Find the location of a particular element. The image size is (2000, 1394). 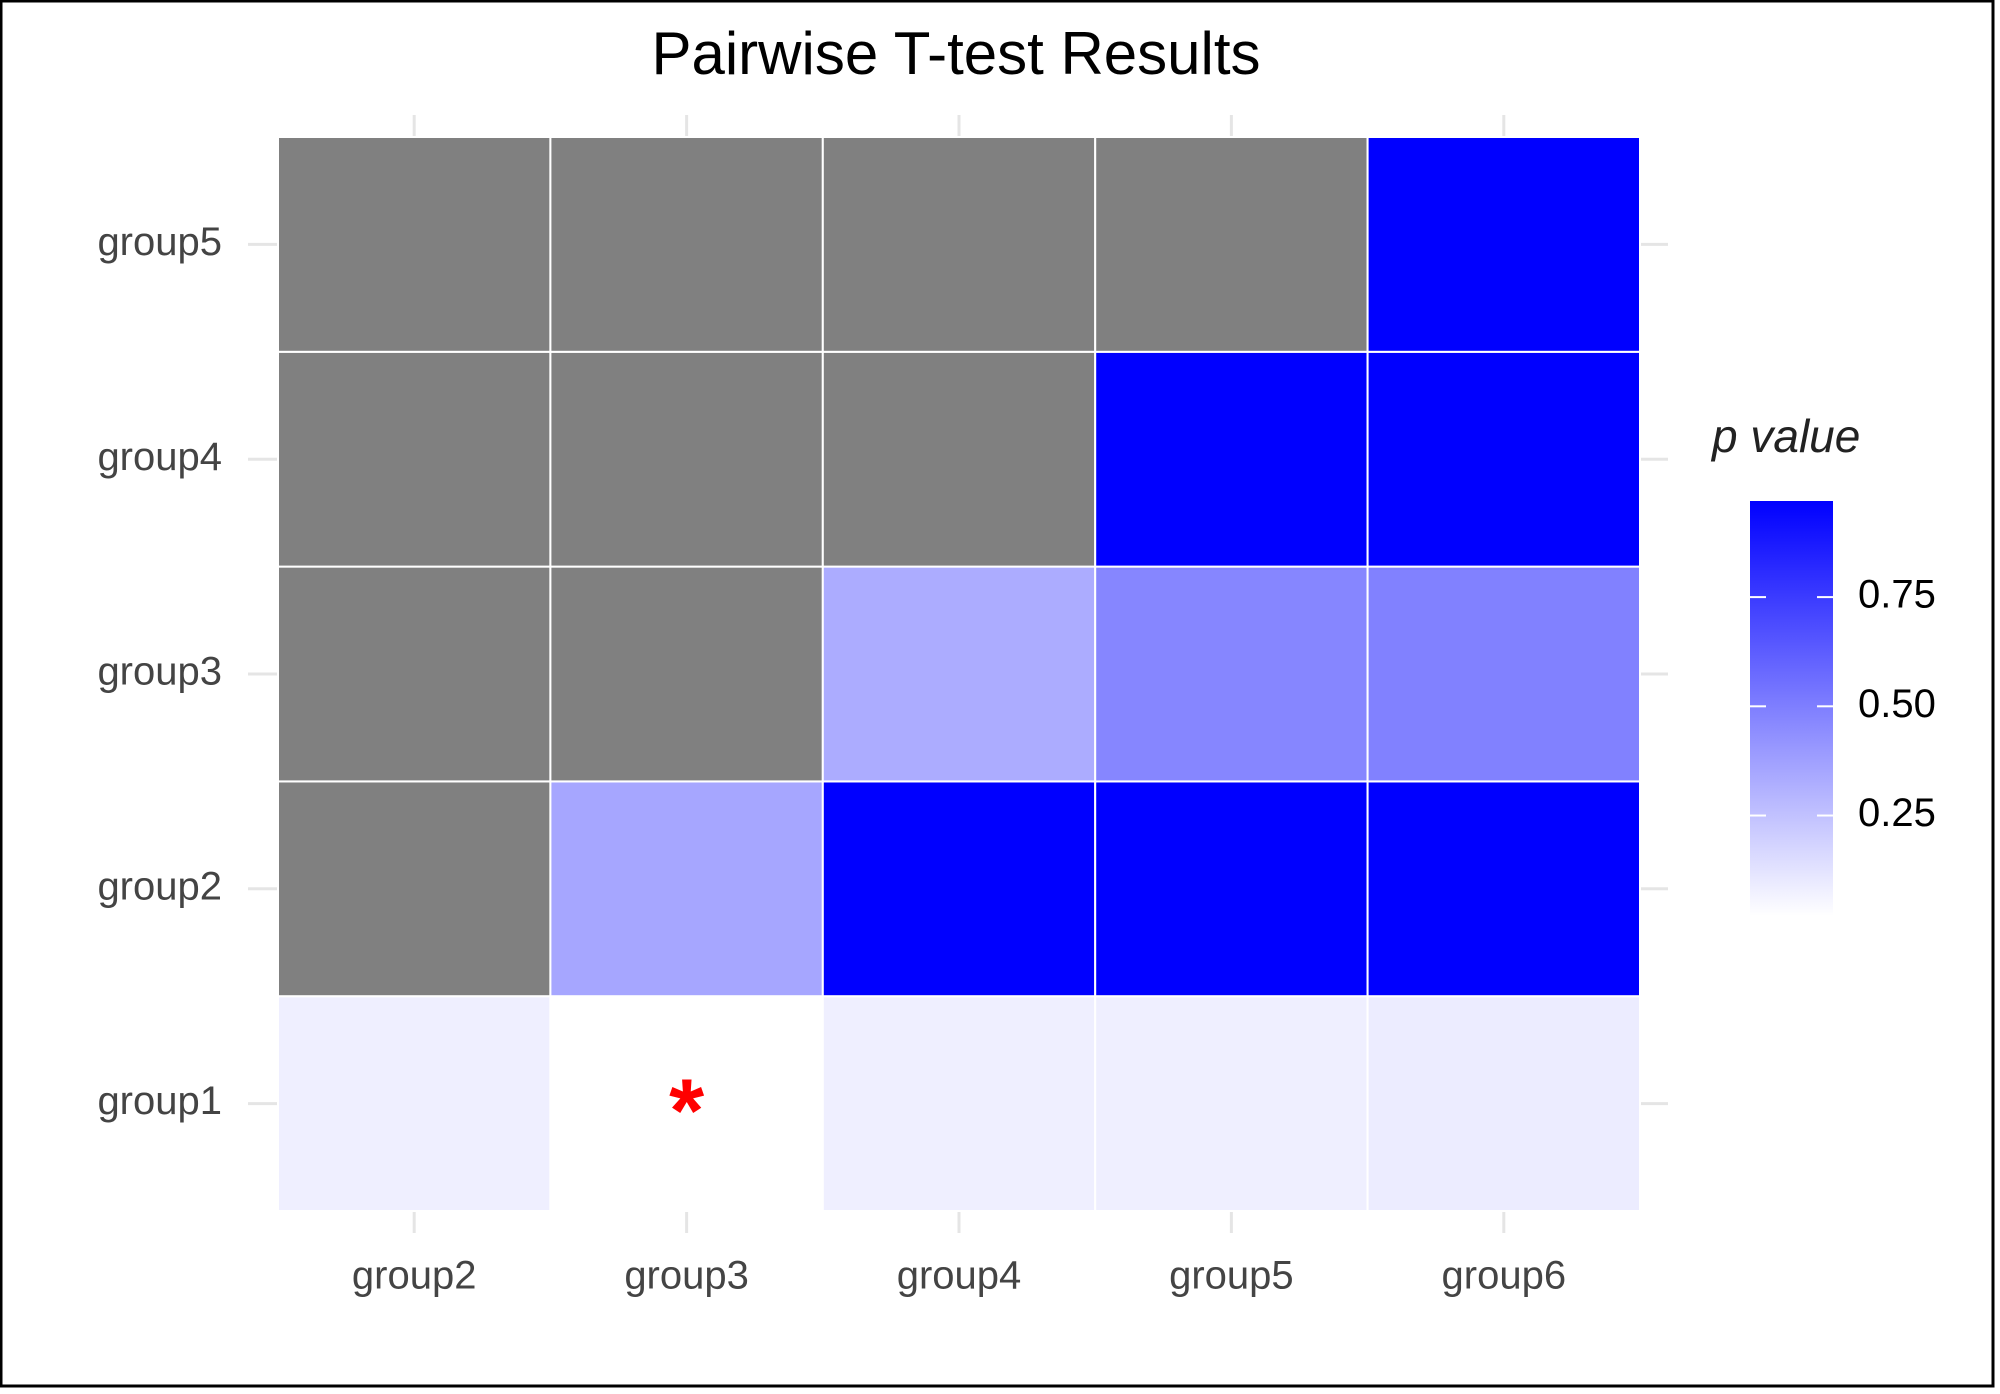

chart-title: Pairwise T-test Results is located at coordinates (955, 53).